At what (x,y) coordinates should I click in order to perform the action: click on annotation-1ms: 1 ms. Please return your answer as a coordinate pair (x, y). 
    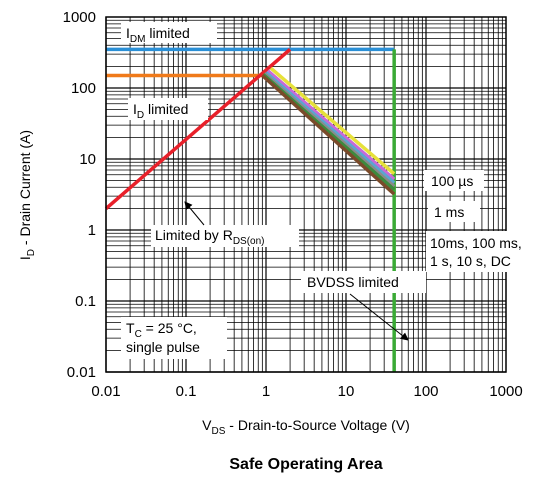
    Looking at the image, I should click on (454, 211).